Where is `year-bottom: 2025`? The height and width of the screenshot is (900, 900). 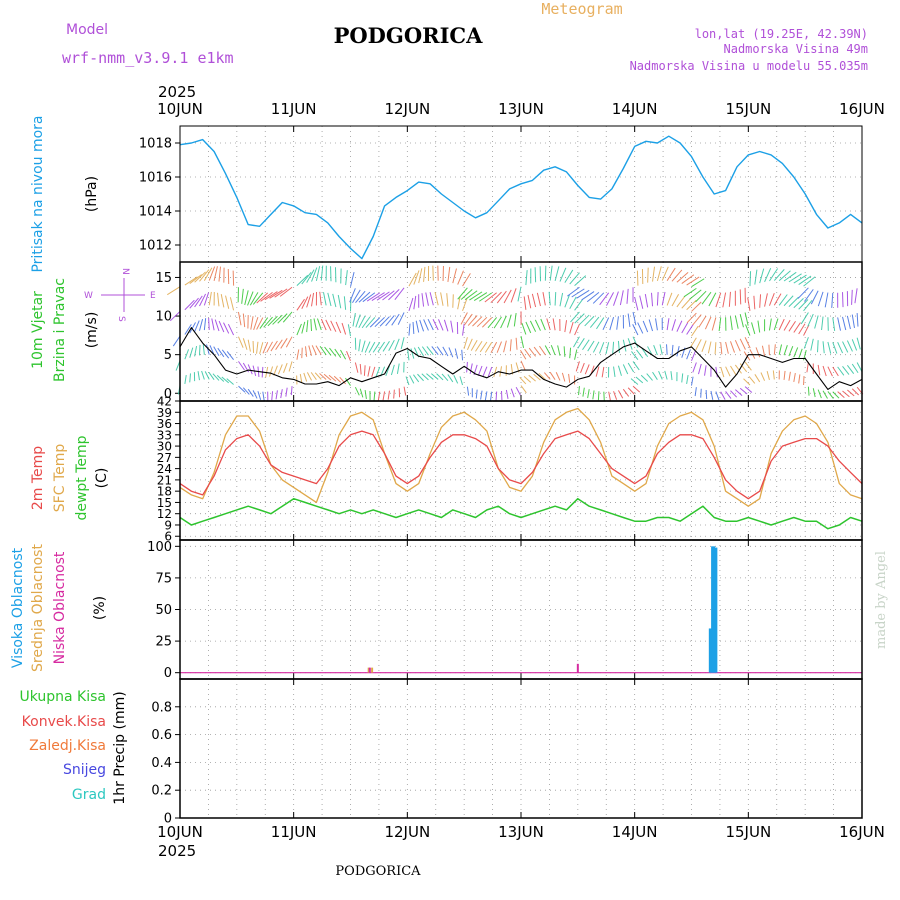 year-bottom: 2025 is located at coordinates (177, 851).